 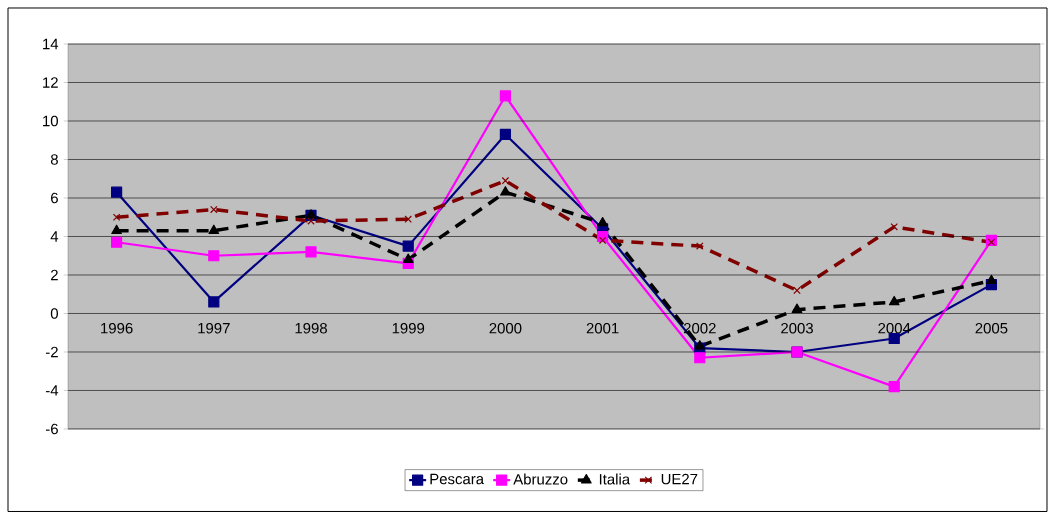 I want to click on legend-label: Abruzzo, so click(x=540, y=479).